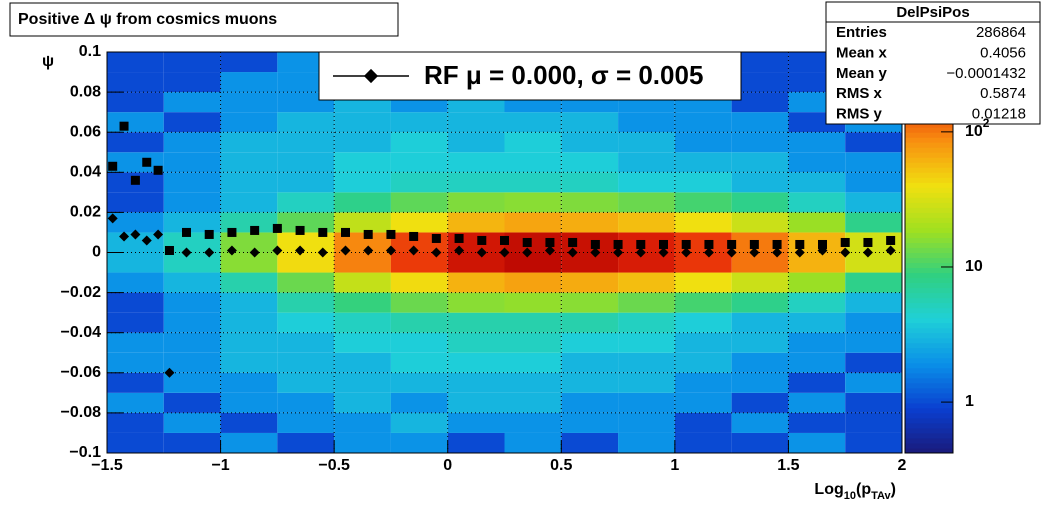  What do you see at coordinates (881, 496) in the screenshot?
I see `x-axis-label-part: TAv` at bounding box center [881, 496].